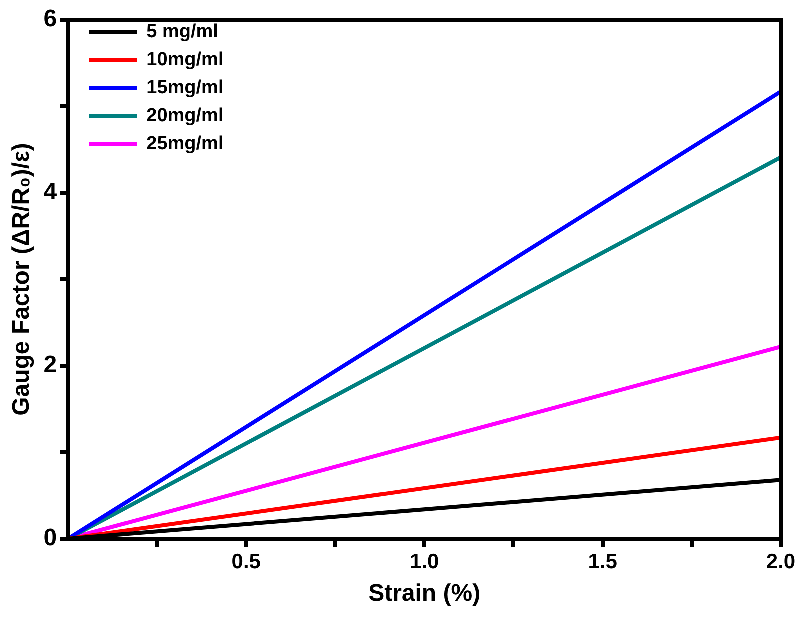 The height and width of the screenshot is (619, 807). What do you see at coordinates (182, 32) in the screenshot?
I see `legend-label: 5 mg/ml` at bounding box center [182, 32].